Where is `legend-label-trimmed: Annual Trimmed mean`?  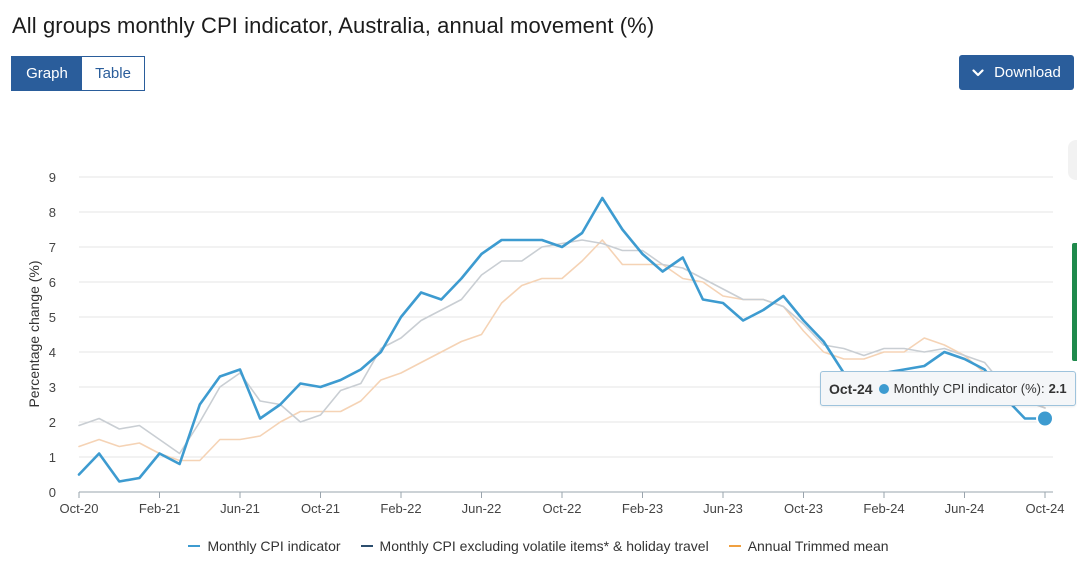 legend-label-trimmed: Annual Trimmed mean is located at coordinates (818, 546).